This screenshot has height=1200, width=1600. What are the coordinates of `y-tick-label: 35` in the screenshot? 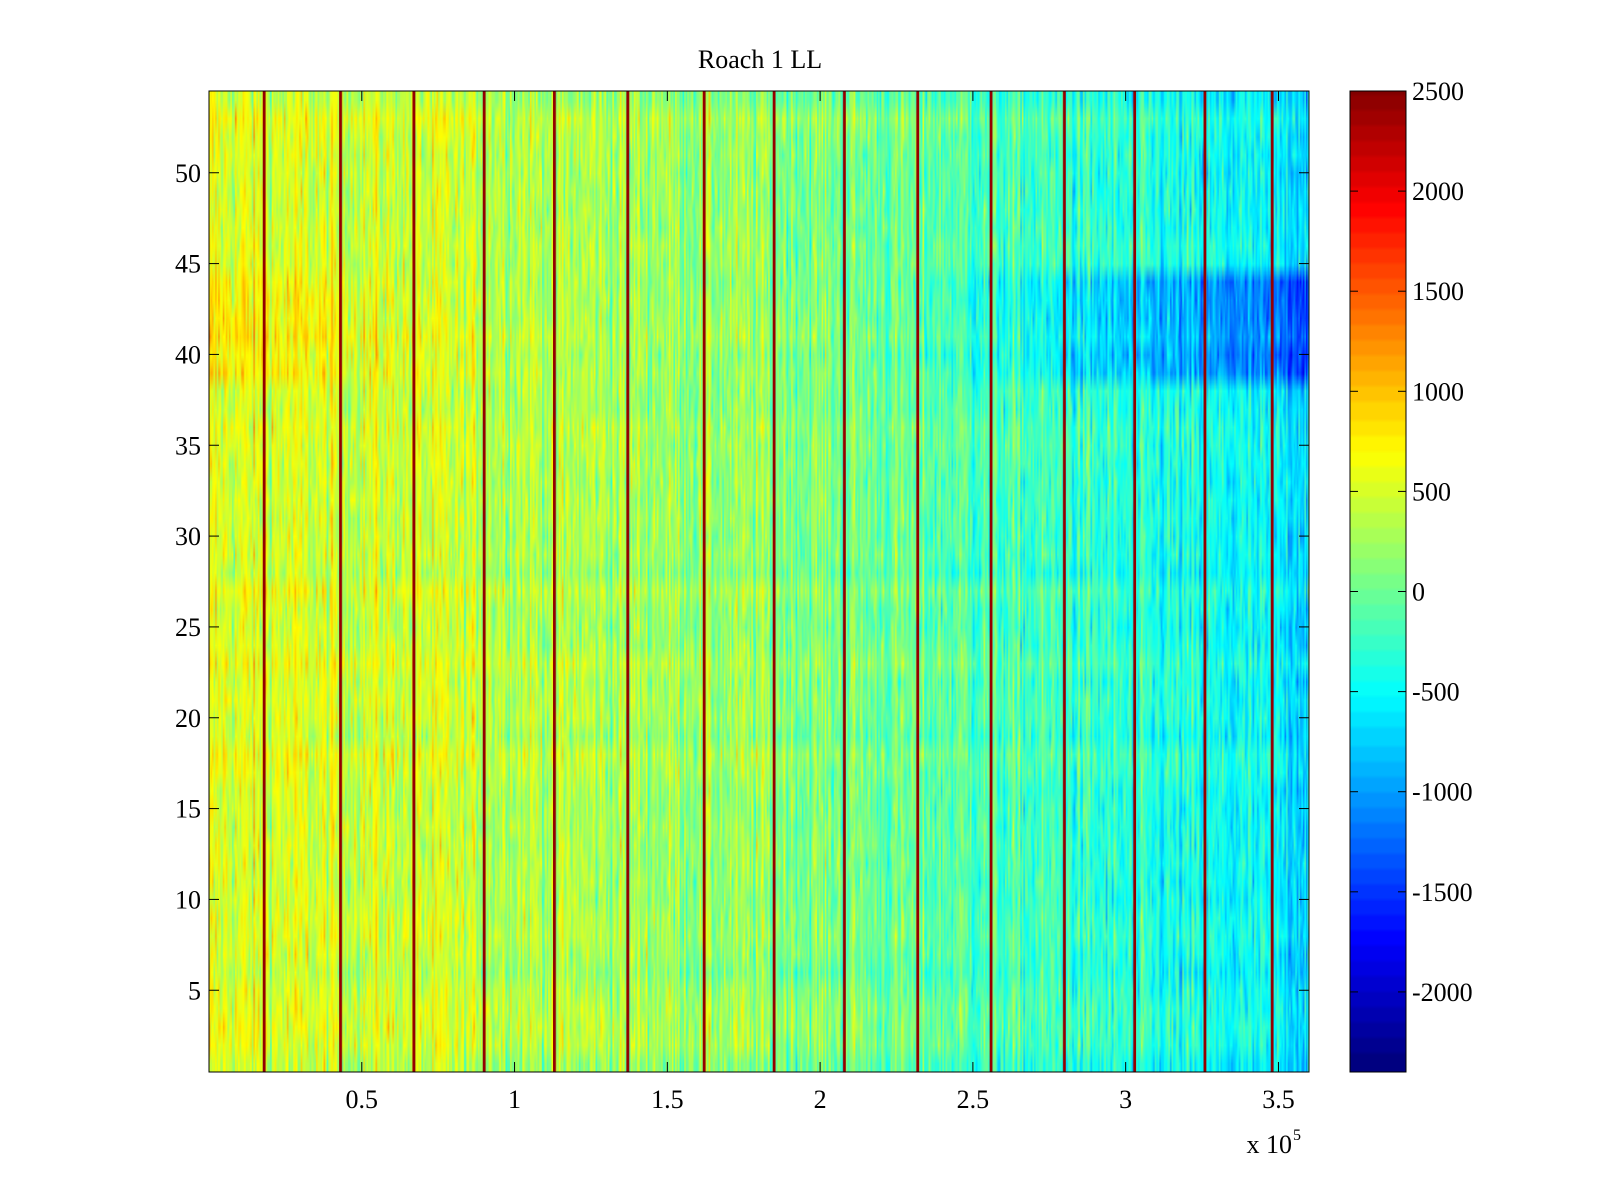 It's located at (188, 445).